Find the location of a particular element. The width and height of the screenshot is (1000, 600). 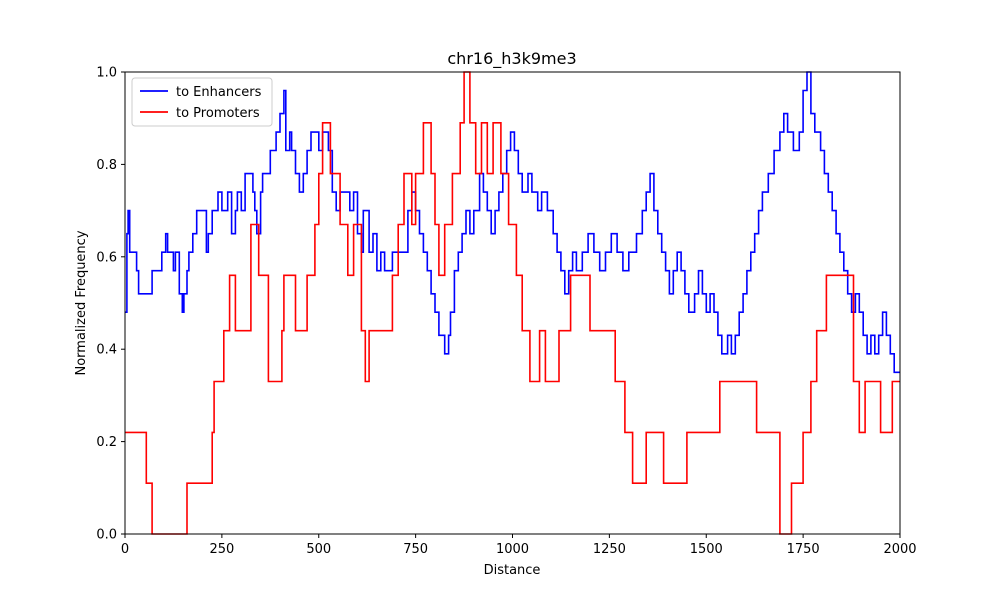

x-axis-ticks: 0 250 500 750 1000 1250 1500 1750 2000 is located at coordinates (519, 545).